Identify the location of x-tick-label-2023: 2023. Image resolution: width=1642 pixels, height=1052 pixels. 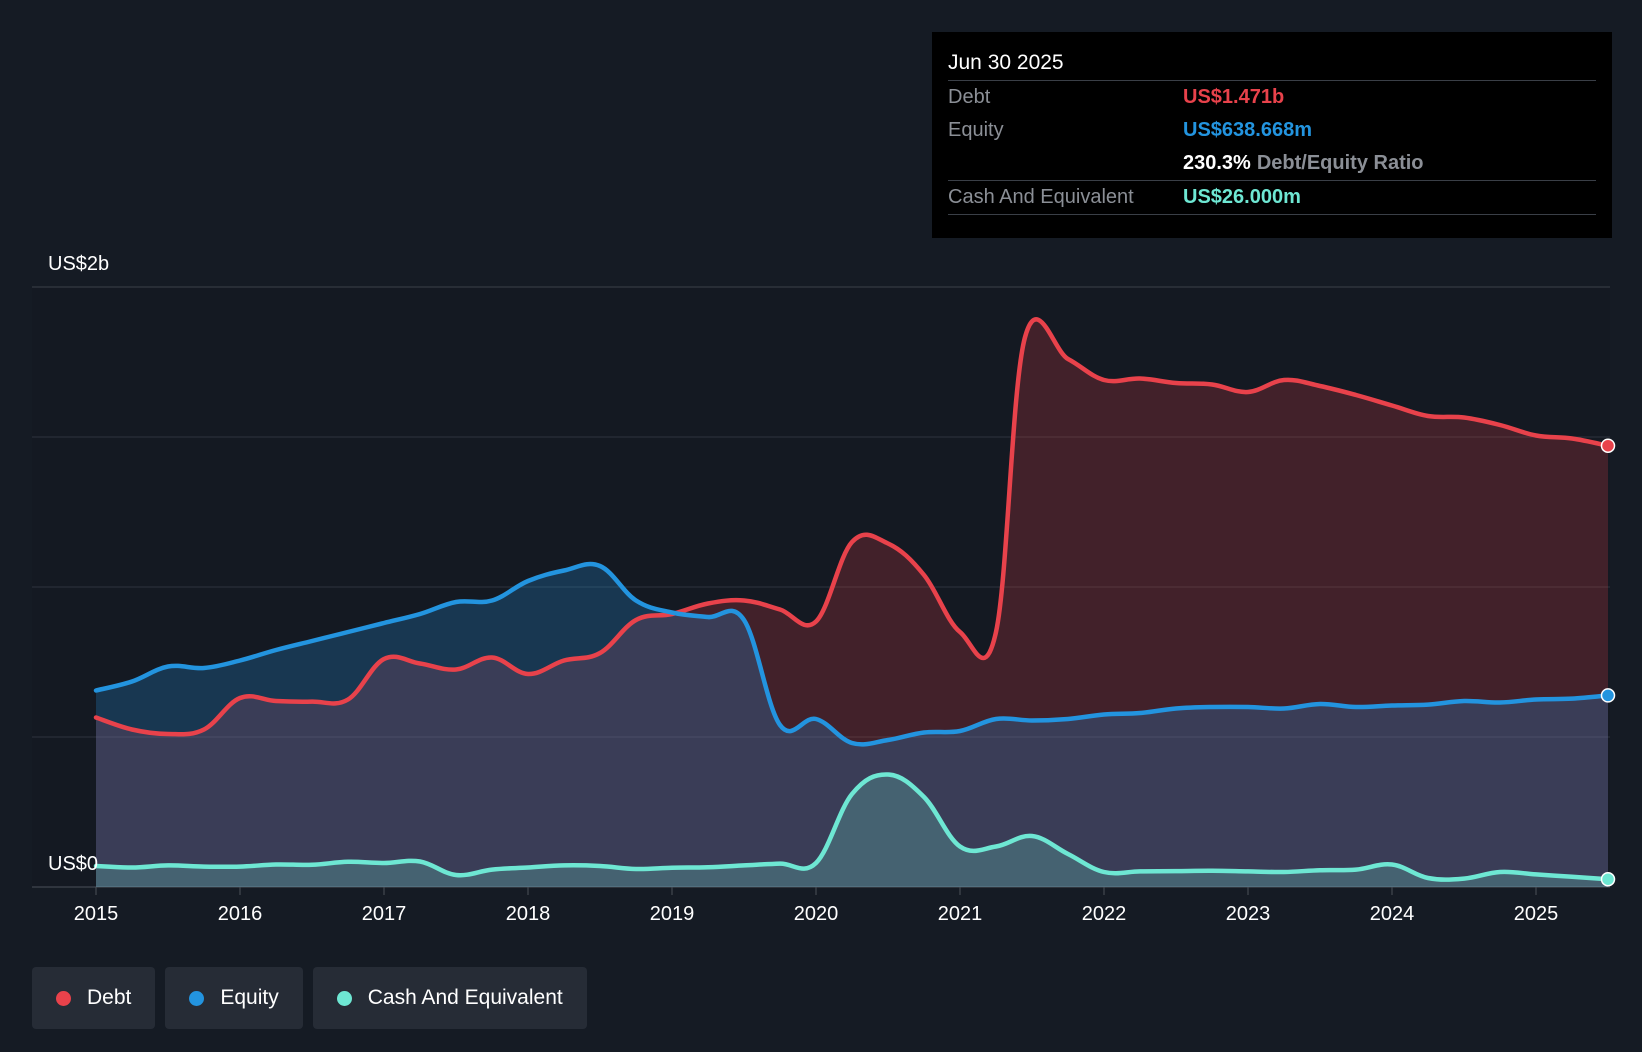
(1248, 914).